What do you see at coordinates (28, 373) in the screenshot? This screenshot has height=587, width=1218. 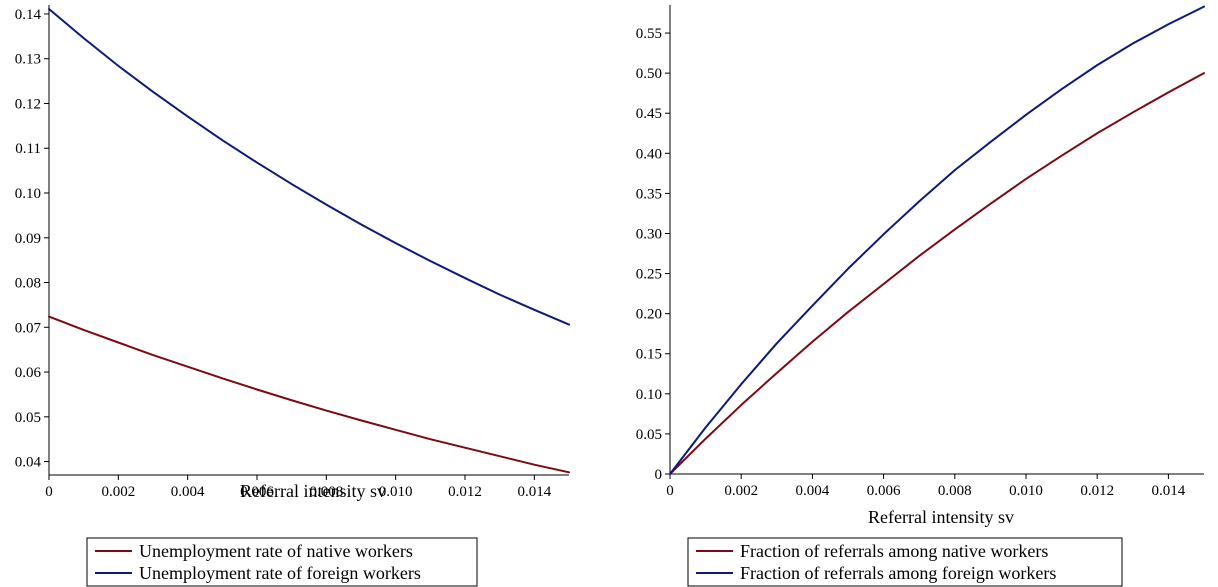 I see `y-tick-label: 0.06` at bounding box center [28, 373].